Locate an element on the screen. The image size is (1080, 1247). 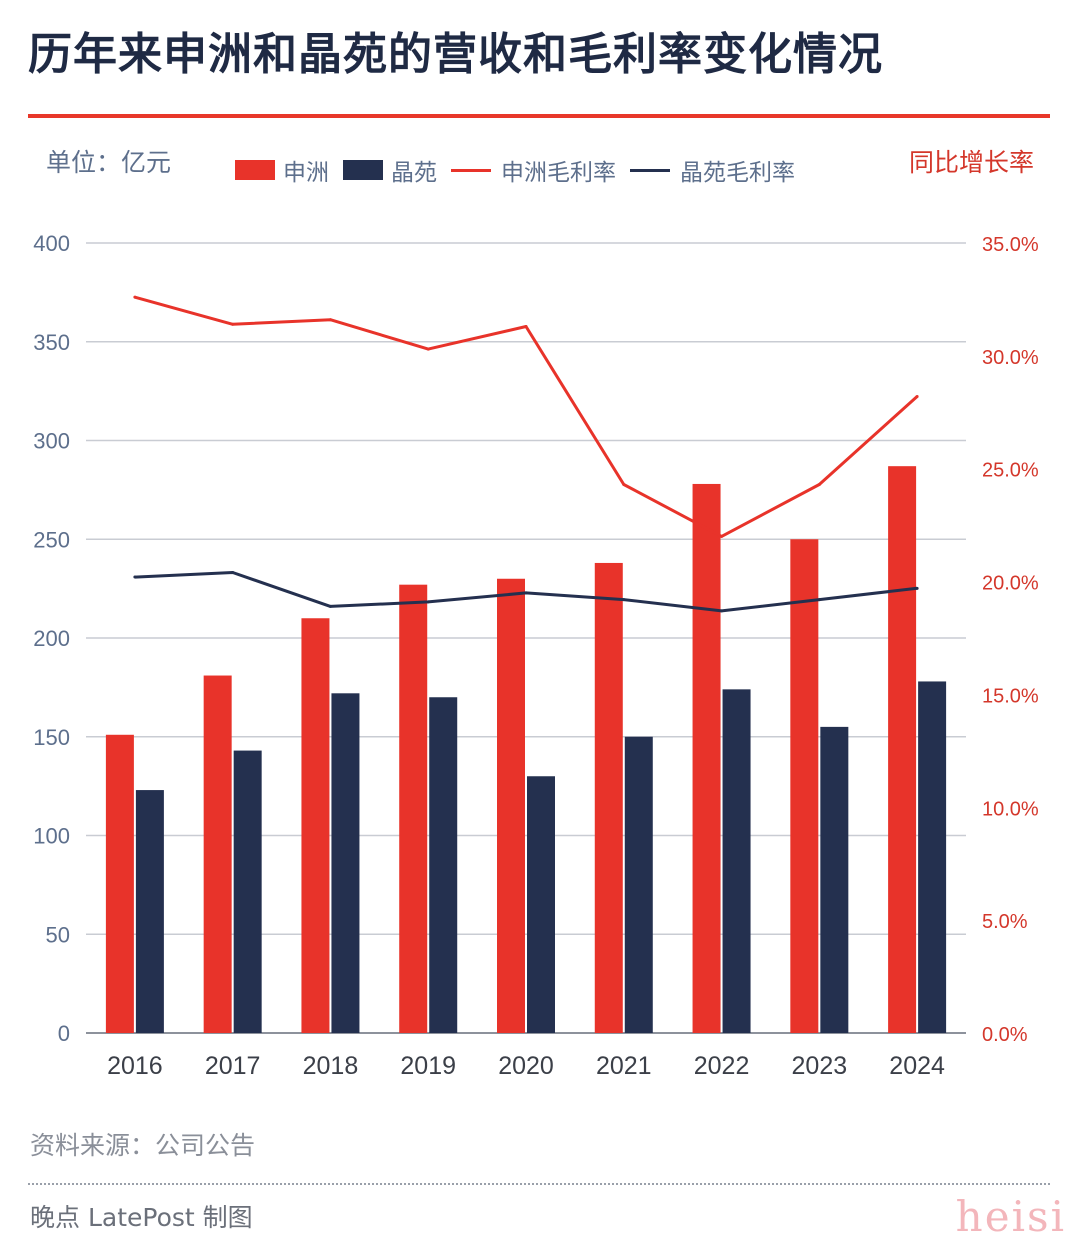
title-divider is located at coordinates (539, 116).